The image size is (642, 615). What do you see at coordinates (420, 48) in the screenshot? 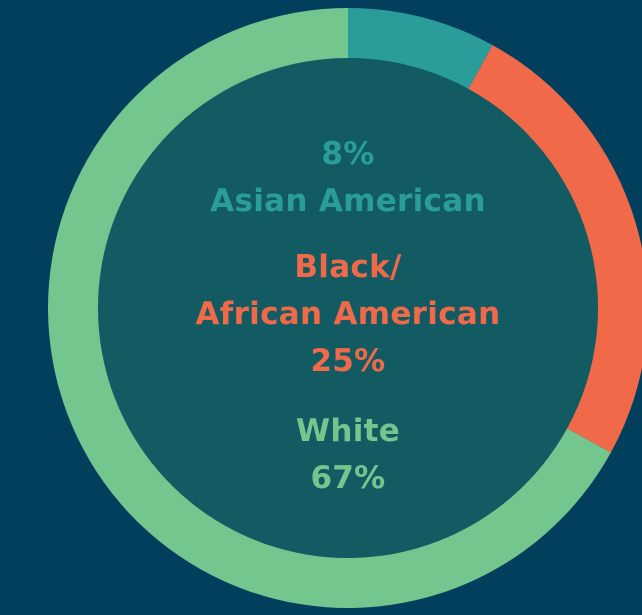
I see `donut-slice` at bounding box center [420, 48].